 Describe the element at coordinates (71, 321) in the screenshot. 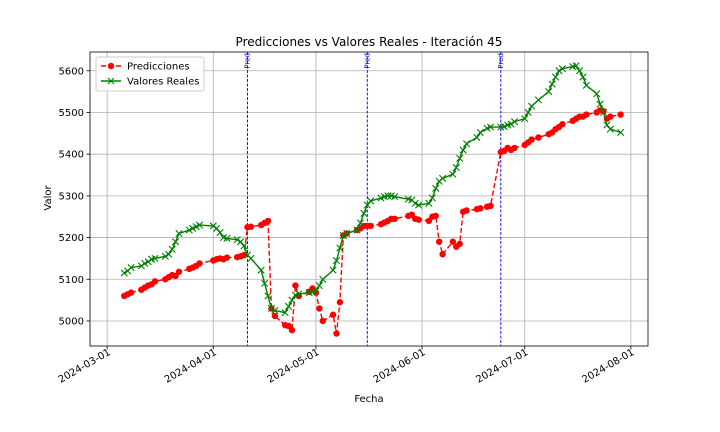

I see `y-tick-label: 5000` at that location.